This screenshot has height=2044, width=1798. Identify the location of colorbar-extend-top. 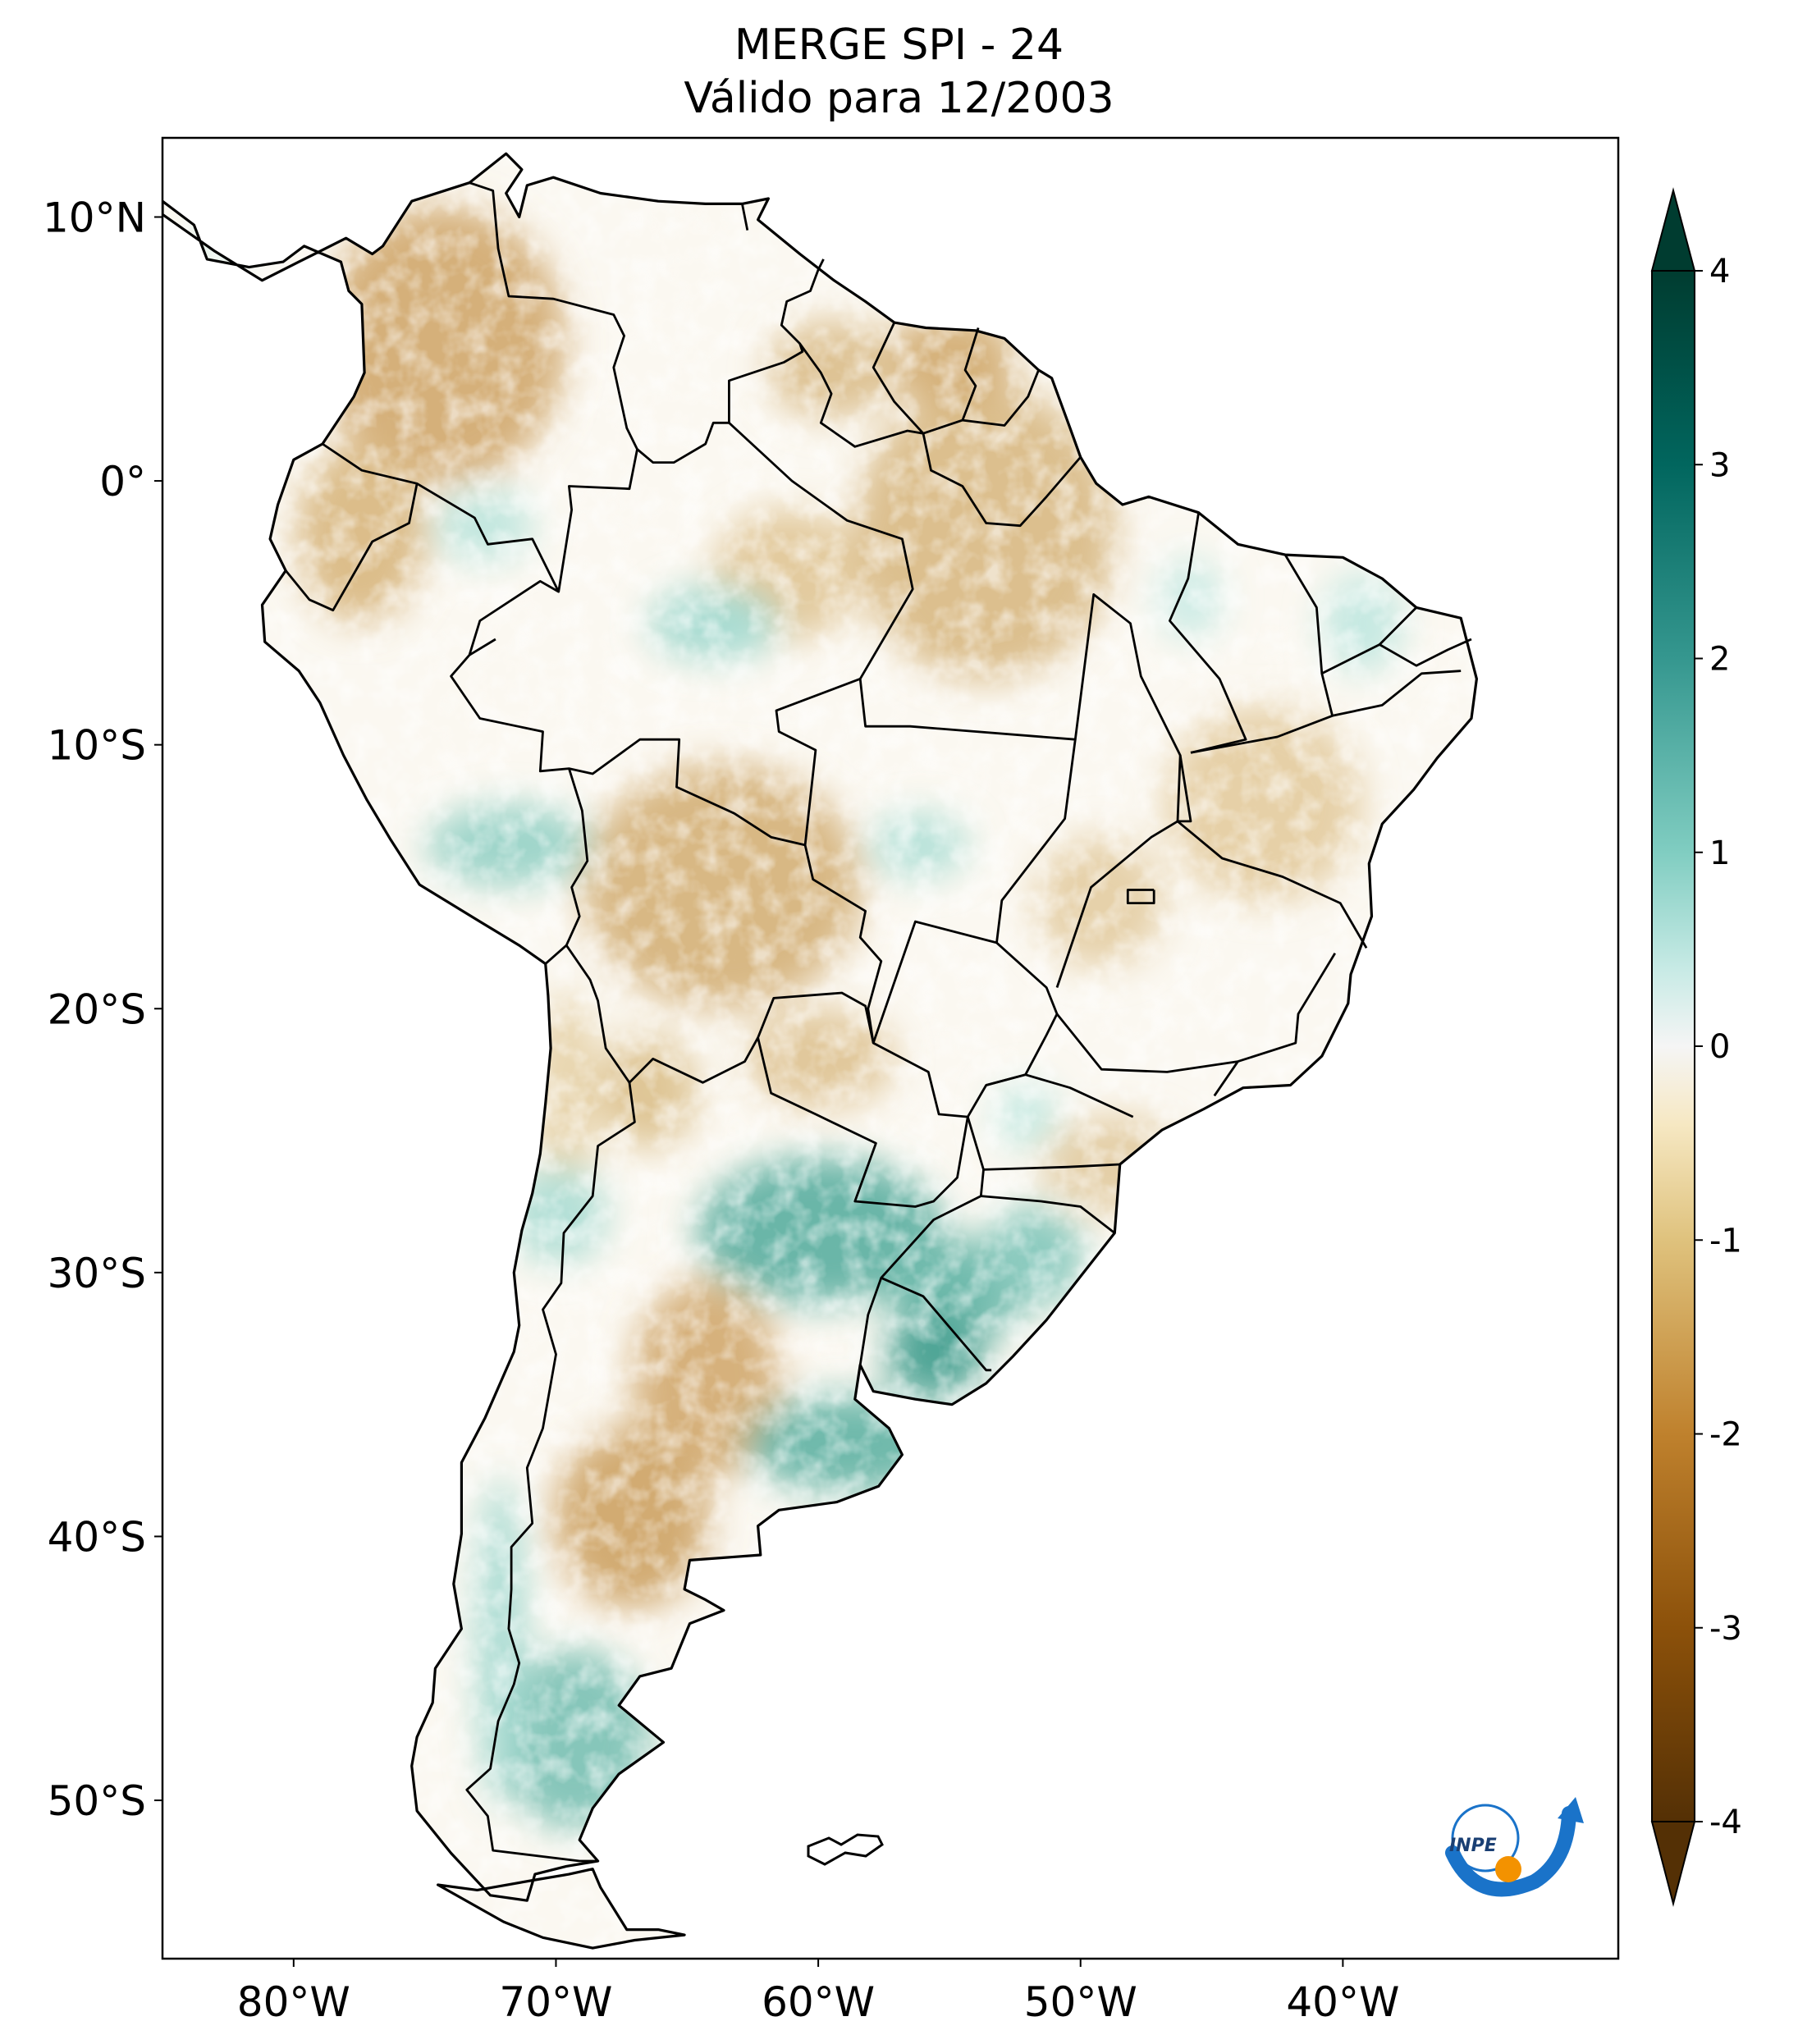
(1673, 229).